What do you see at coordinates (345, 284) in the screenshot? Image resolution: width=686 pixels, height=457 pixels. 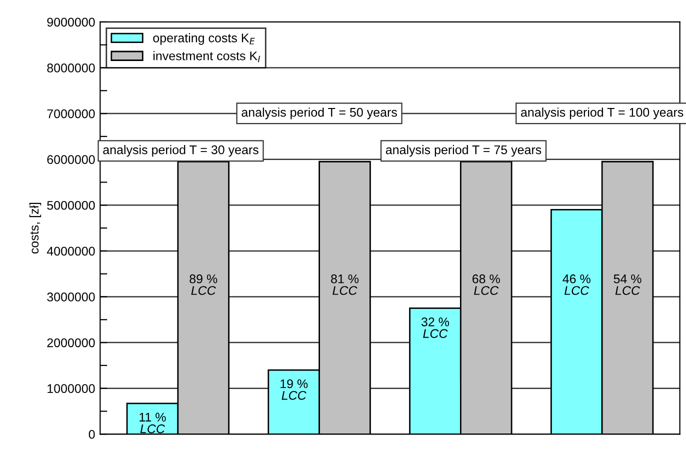 I see `annotation: 81 % LCC` at bounding box center [345, 284].